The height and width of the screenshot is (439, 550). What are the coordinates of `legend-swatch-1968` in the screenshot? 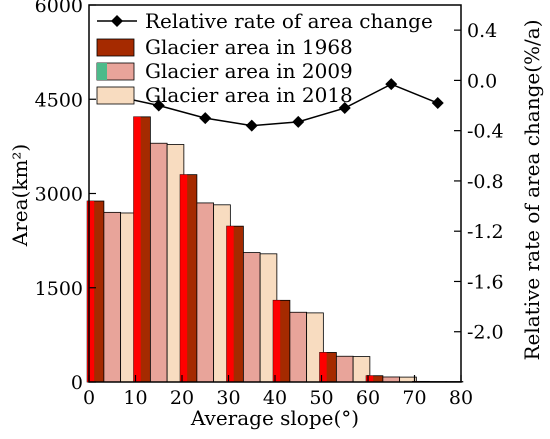 It's located at (115, 47).